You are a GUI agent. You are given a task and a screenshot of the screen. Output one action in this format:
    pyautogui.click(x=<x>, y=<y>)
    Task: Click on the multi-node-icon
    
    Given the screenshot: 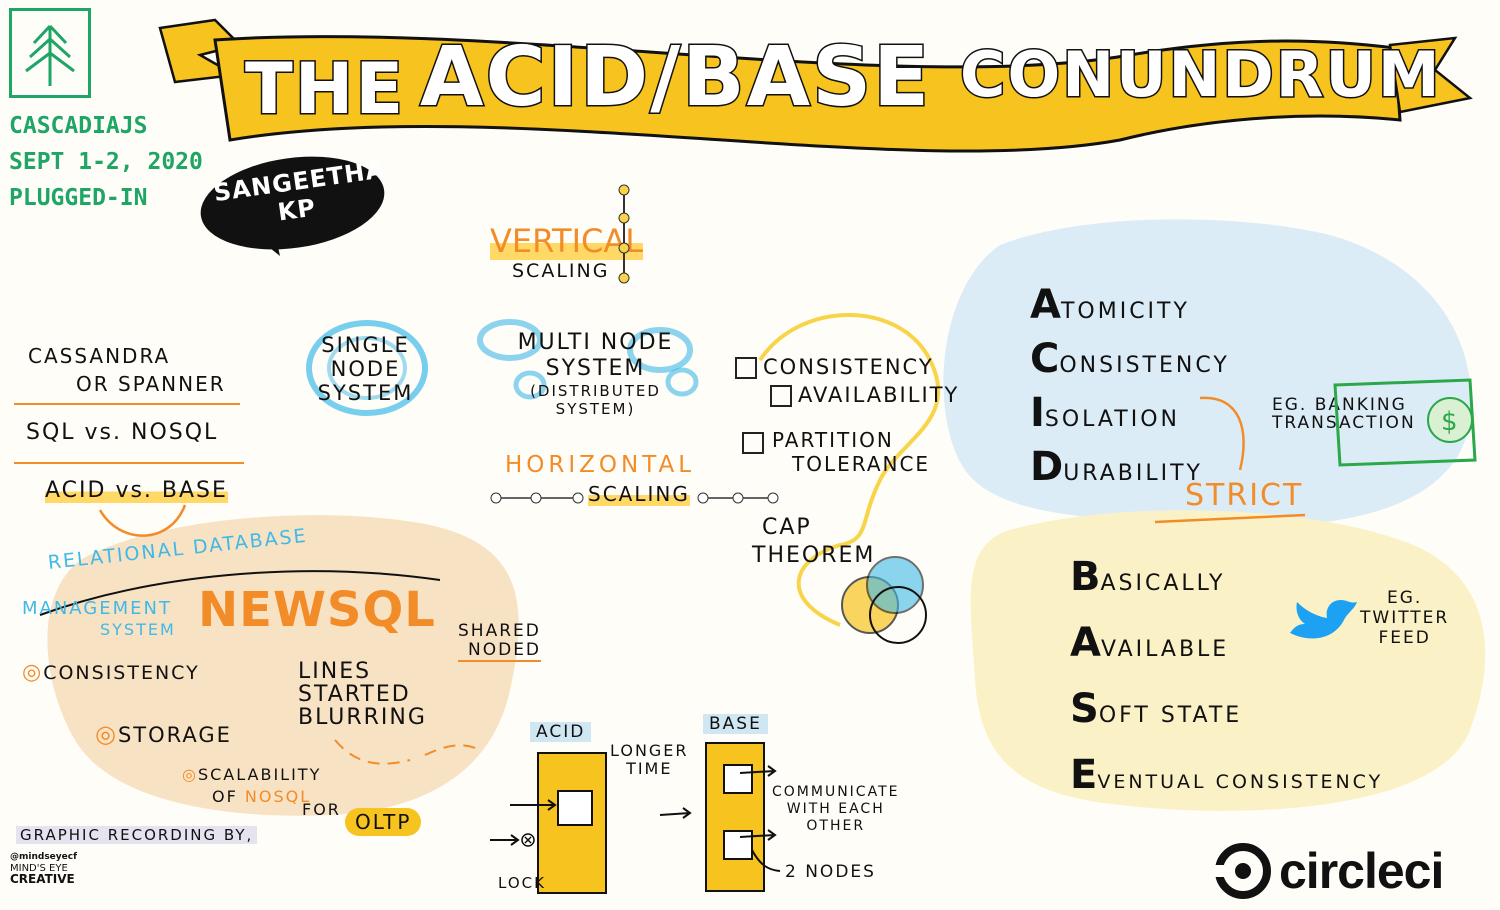 What is the action you would take?
    pyautogui.click(x=588, y=359)
    